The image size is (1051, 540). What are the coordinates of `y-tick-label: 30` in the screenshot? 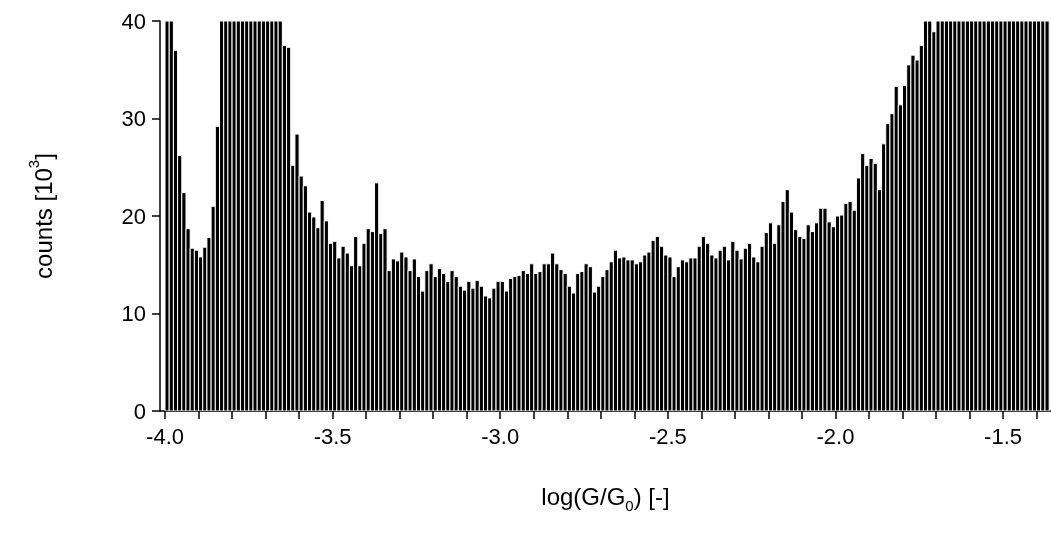 It's located at (133, 118).